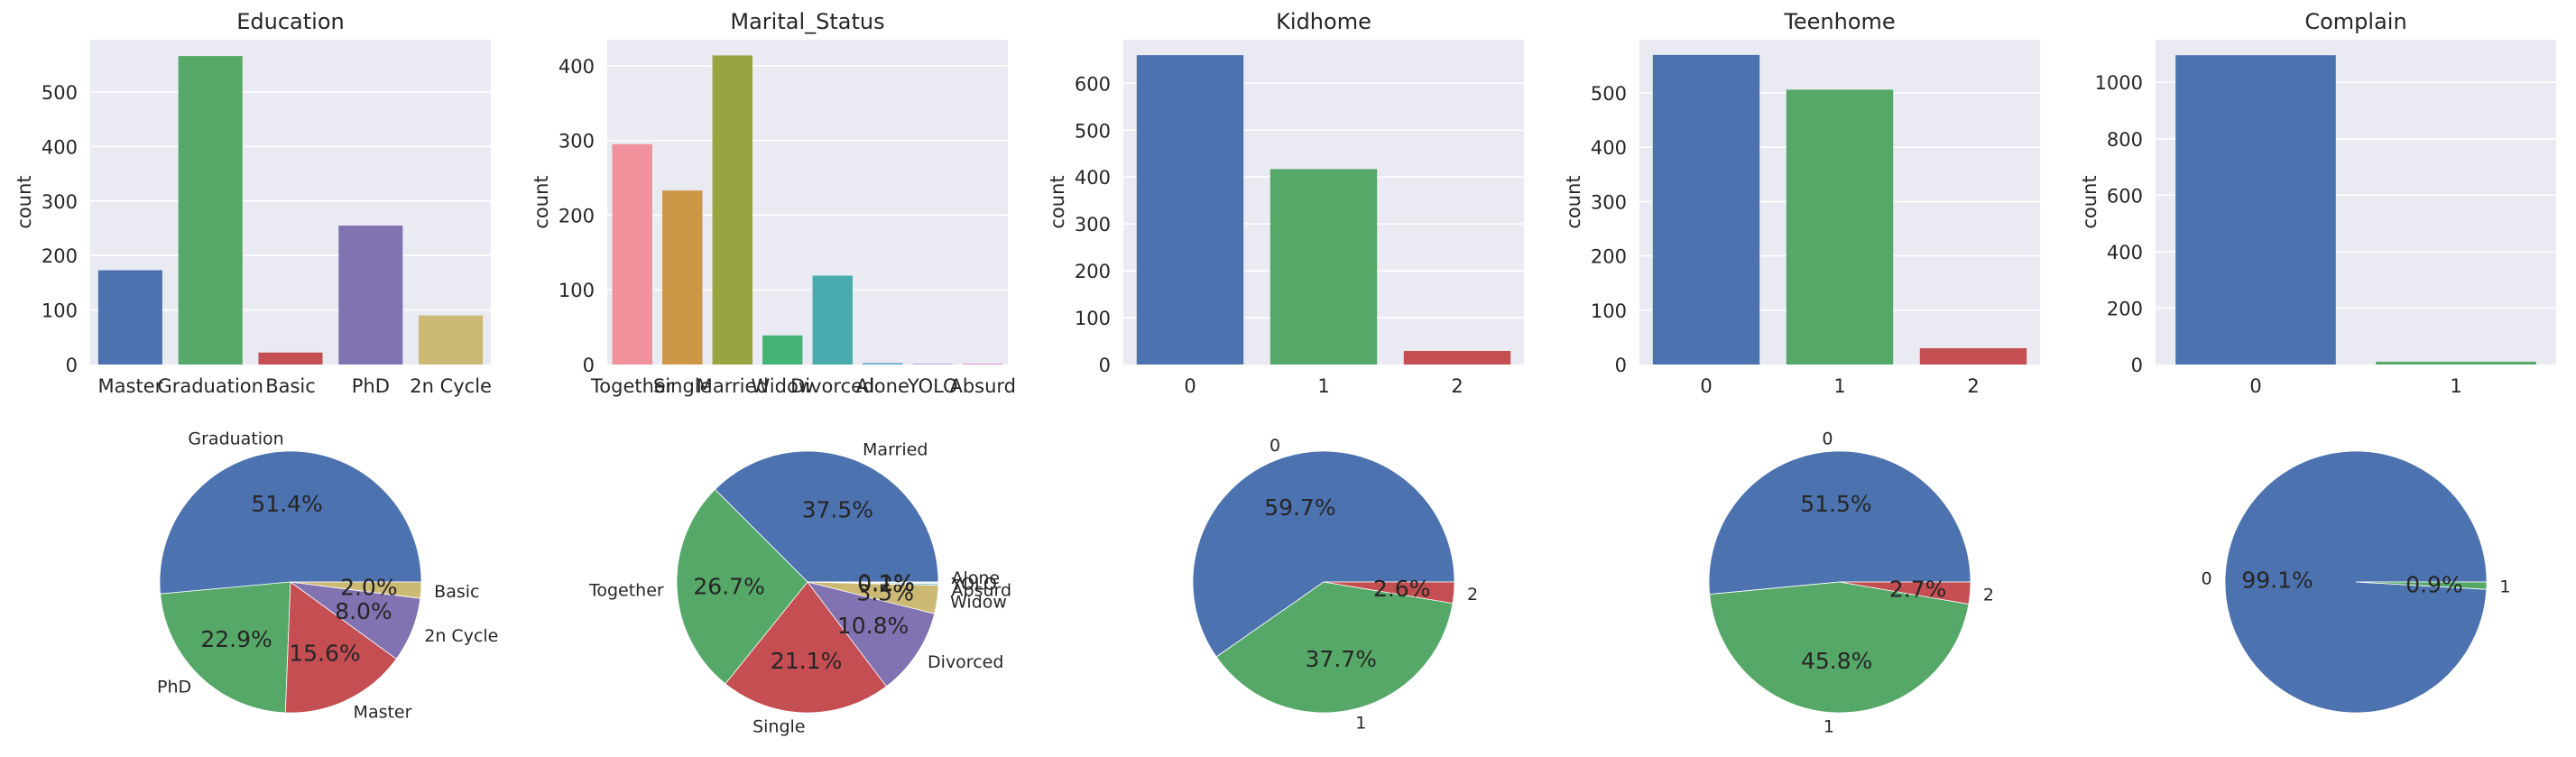 The image size is (2576, 757). I want to click on pie-pct-label: 0.1%, so click(886, 582).